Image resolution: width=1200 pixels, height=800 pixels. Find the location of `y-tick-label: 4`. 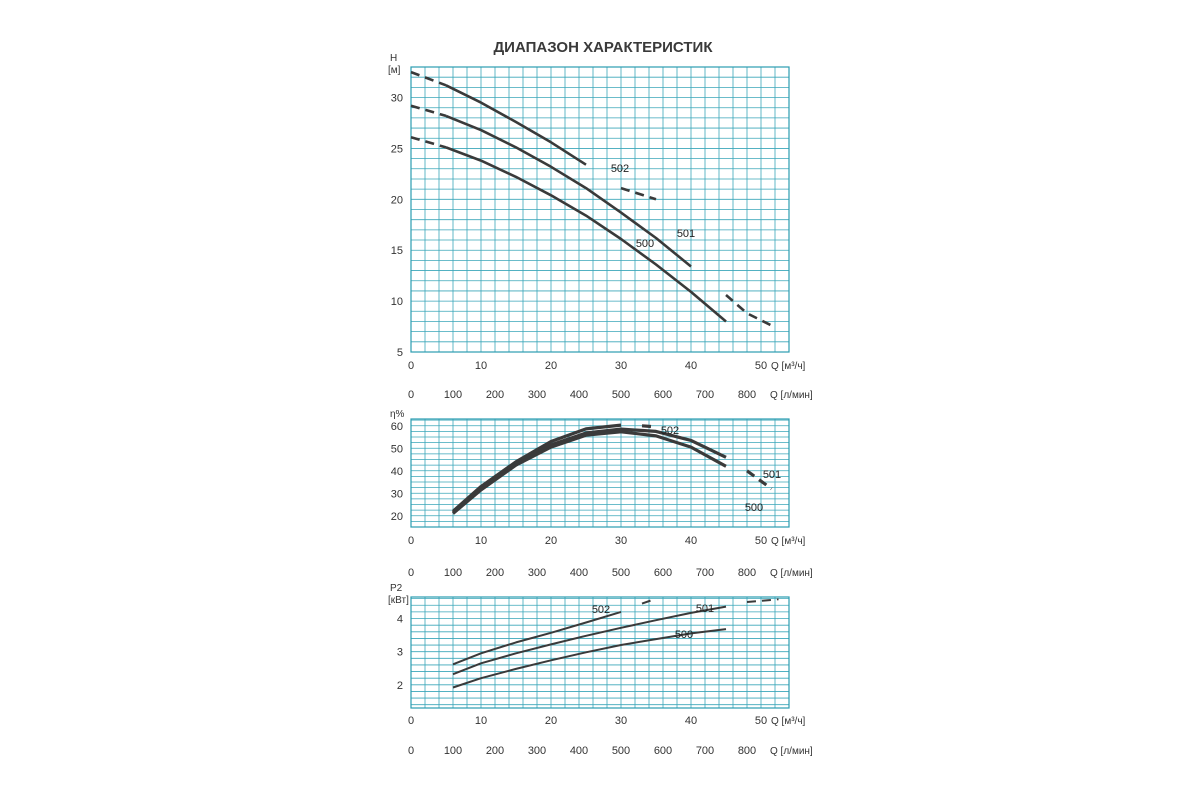

y-tick-label: 4 is located at coordinates (400, 620).